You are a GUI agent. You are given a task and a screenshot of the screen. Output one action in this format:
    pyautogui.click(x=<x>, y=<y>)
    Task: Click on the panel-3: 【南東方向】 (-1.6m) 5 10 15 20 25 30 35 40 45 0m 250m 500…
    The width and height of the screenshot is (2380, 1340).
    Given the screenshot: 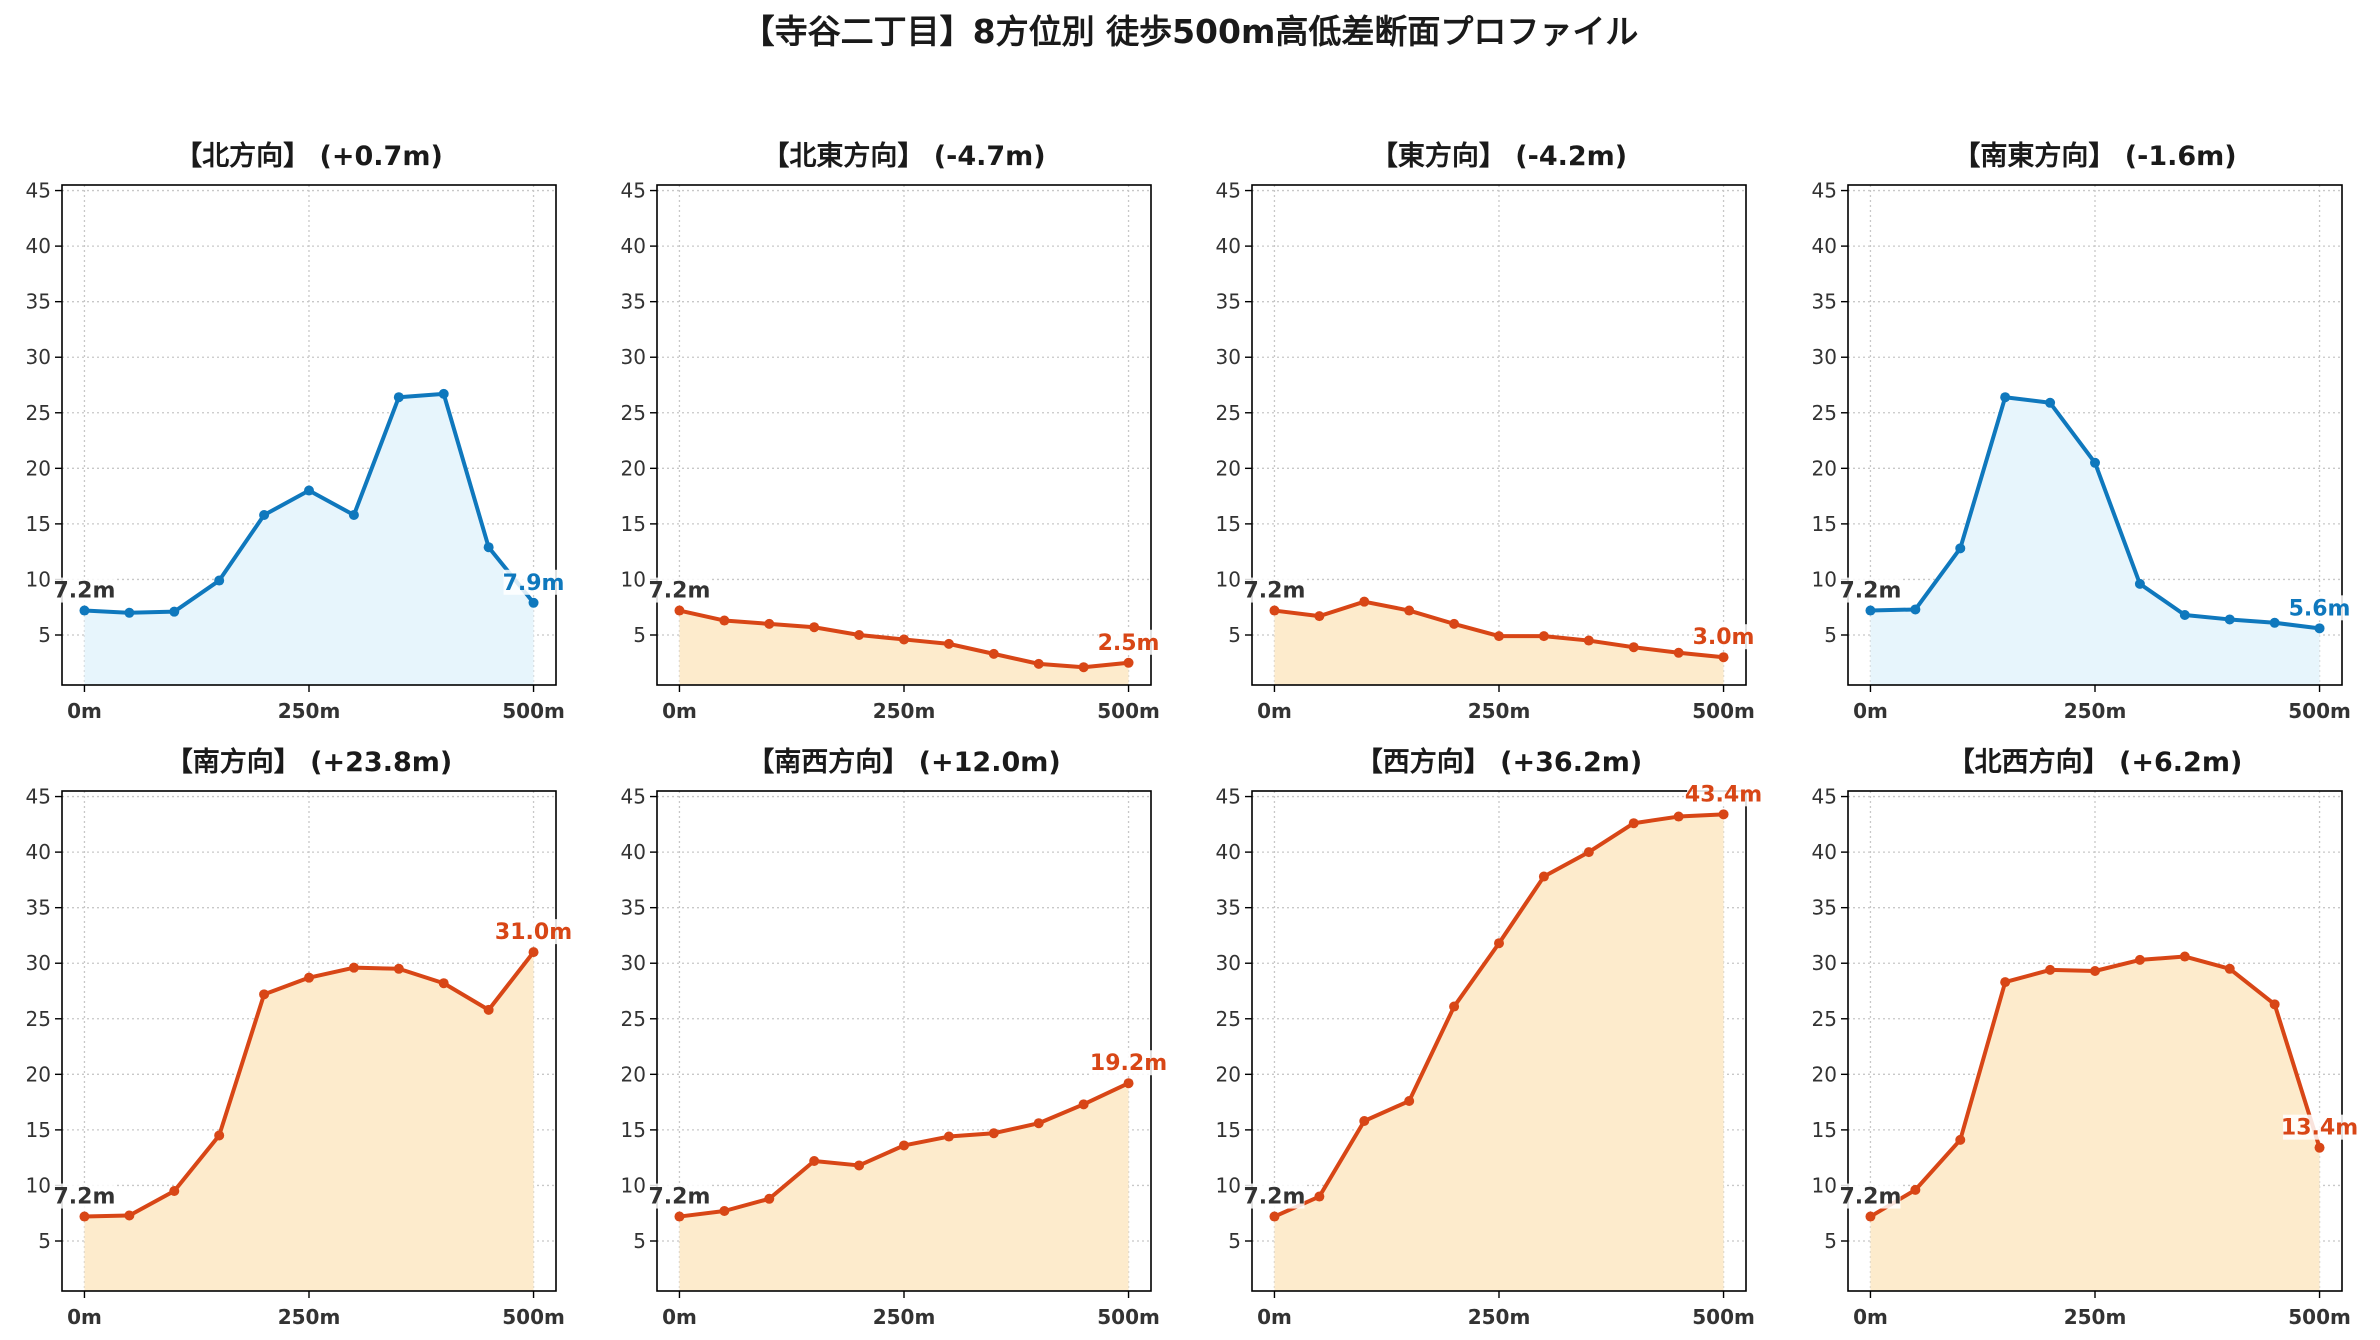 What is the action you would take?
    pyautogui.click(x=2081, y=431)
    